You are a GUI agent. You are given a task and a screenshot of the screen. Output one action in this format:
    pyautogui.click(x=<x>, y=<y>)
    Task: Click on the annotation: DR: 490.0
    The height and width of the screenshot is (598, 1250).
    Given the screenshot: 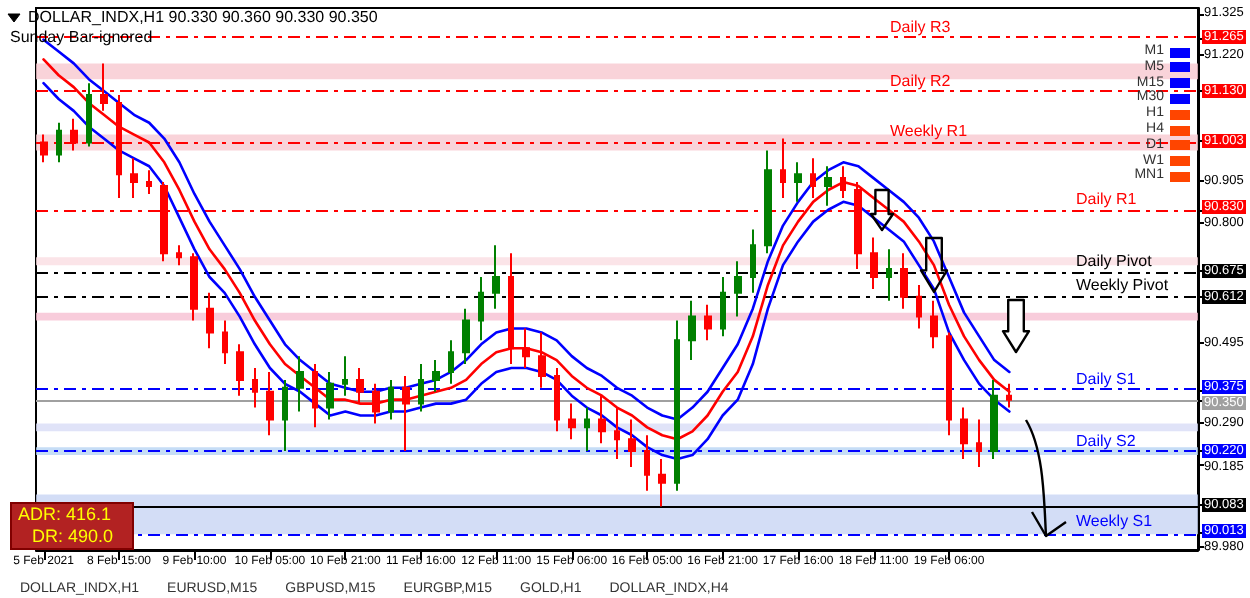 What is the action you would take?
    pyautogui.click(x=73, y=537)
    